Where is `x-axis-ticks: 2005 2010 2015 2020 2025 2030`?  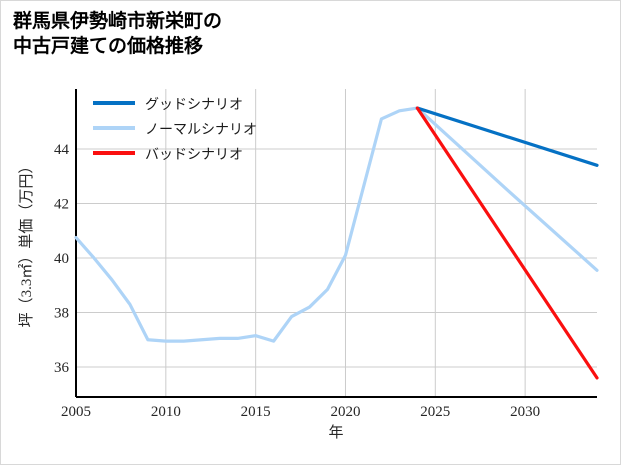
x-axis-ticks: 2005 2010 2015 2020 2025 2030 is located at coordinates (300, 412).